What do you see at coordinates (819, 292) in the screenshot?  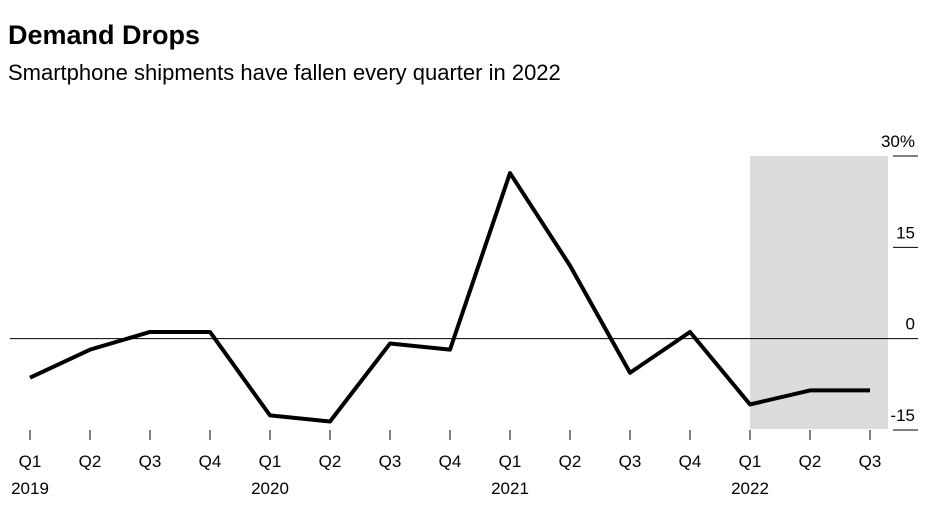 I see `highlight-2022` at bounding box center [819, 292].